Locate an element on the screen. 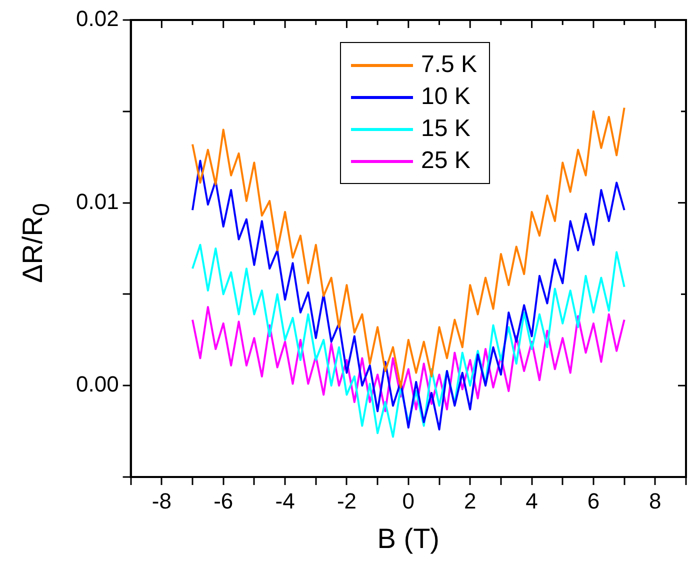  legend-label: 7.5 K is located at coordinates (449, 65).